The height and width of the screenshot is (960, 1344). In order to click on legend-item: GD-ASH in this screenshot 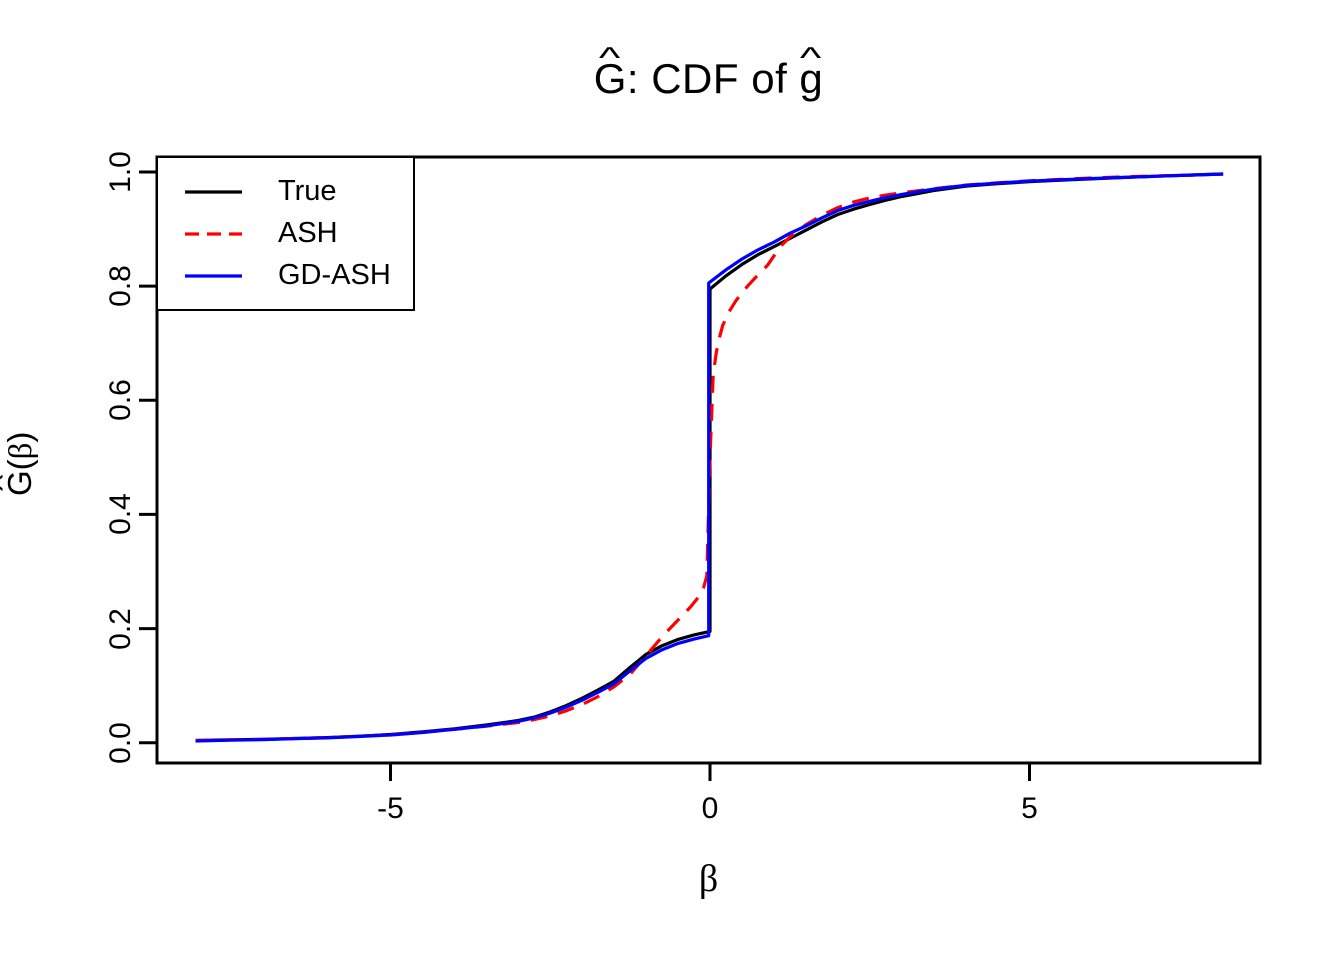, I will do `click(285, 275)`.